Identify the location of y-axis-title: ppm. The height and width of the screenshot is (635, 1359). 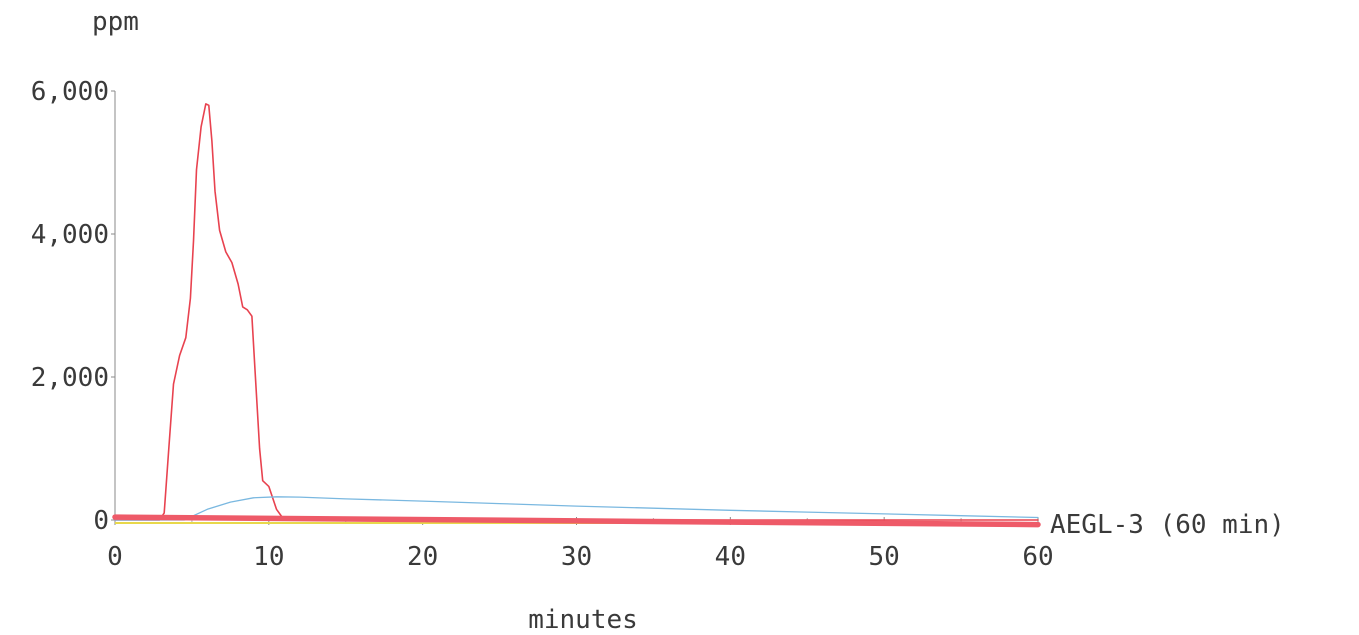
(115, 22).